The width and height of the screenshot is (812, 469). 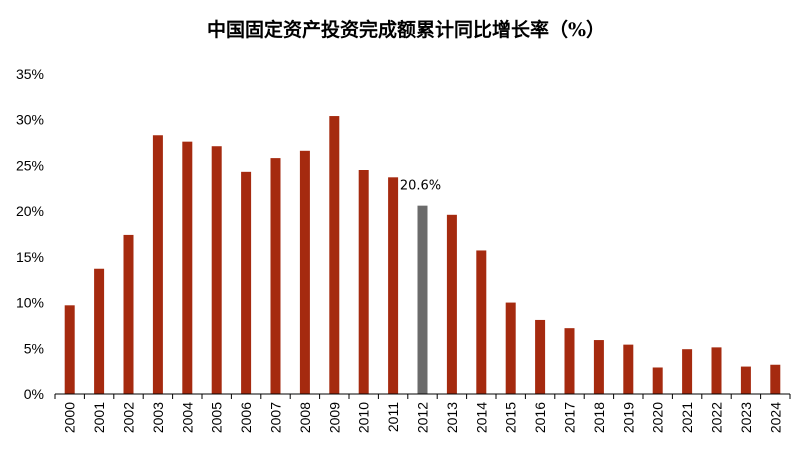 I want to click on y-tick-label: 15%, so click(x=30, y=257).